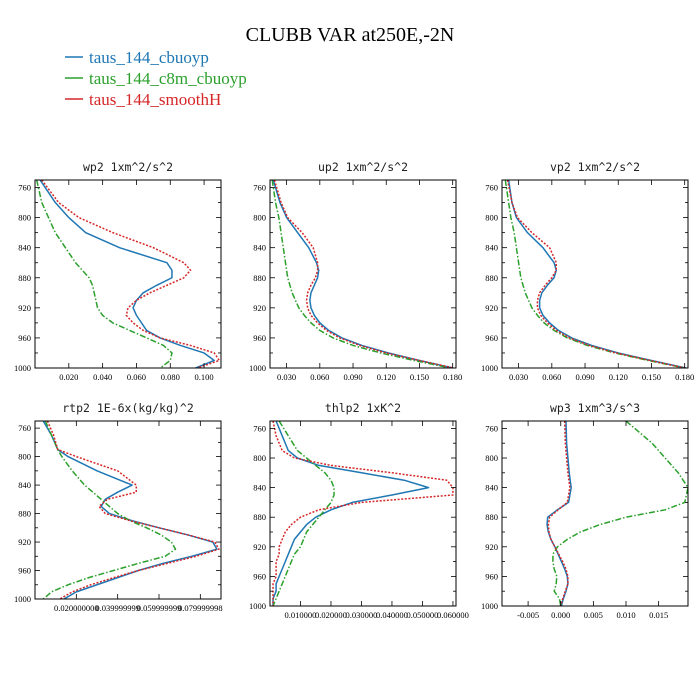  Describe the element at coordinates (149, 57) in the screenshot. I see `legend-label-cbuoyp: taus_144_cbuoyp` at that location.